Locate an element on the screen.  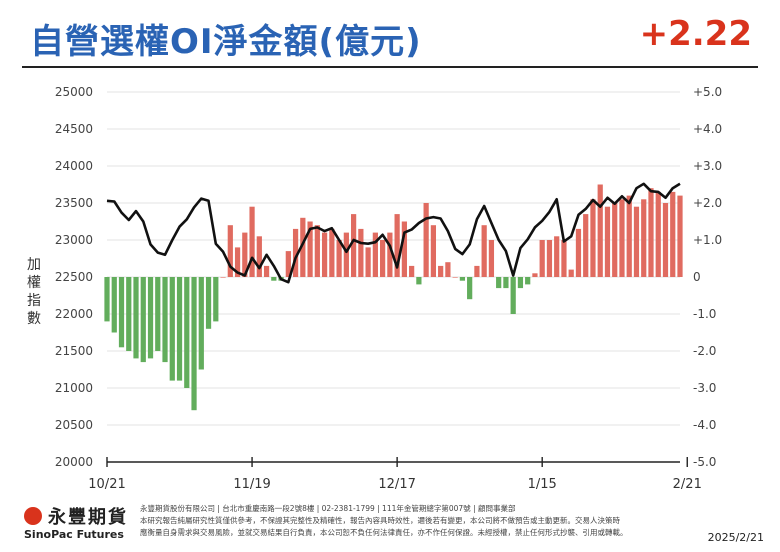
report-date: 2025/2/21 is located at coordinates (735, 537).